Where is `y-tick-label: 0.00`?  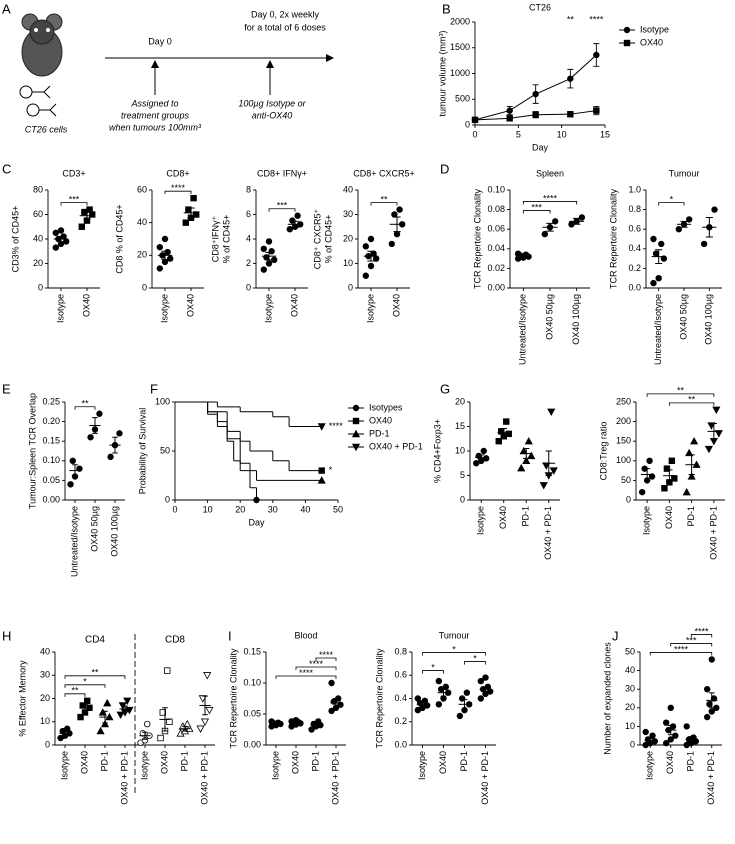 y-tick-label: 0.00 is located at coordinates (496, 287).